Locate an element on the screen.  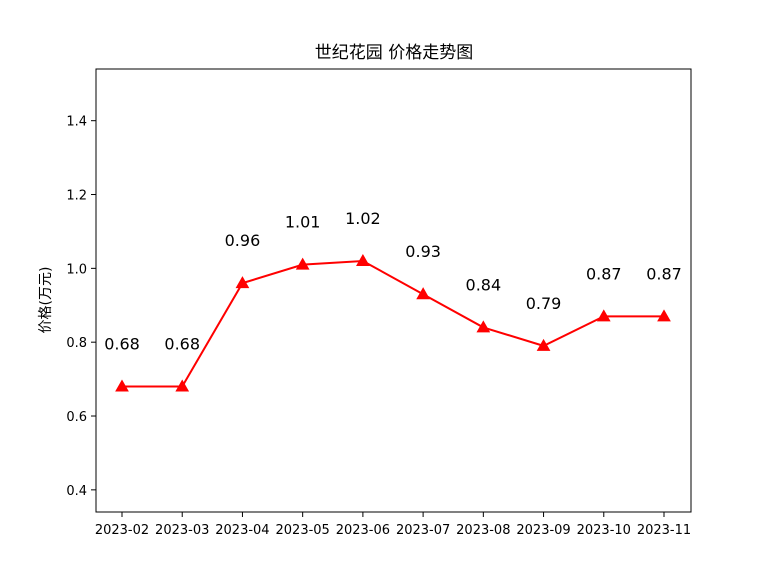
x-tick-label: 2023-02 is located at coordinates (122, 530).